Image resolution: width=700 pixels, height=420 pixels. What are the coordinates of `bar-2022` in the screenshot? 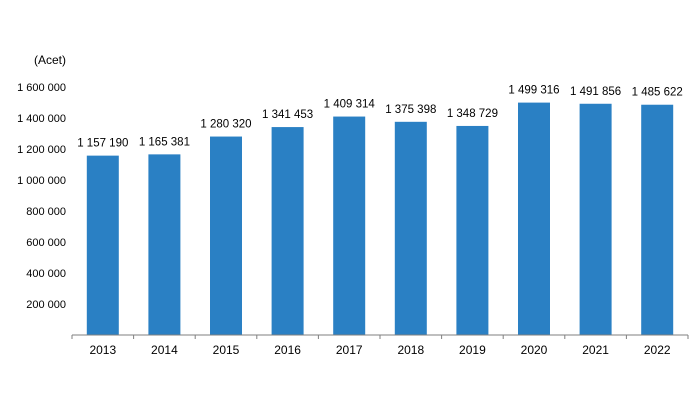 It's located at (657, 219).